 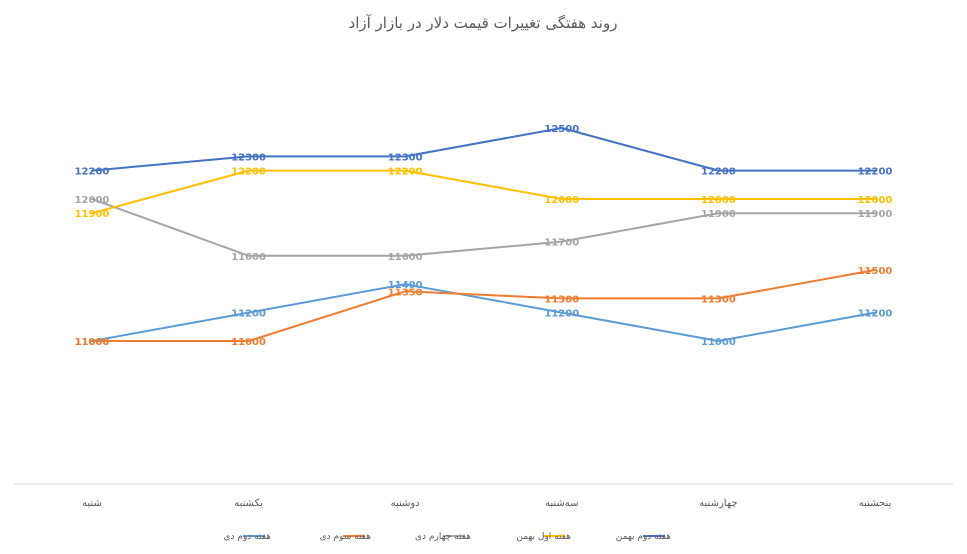 I want to click on legend-label: هفته چهارم دی, so click(x=443, y=537).